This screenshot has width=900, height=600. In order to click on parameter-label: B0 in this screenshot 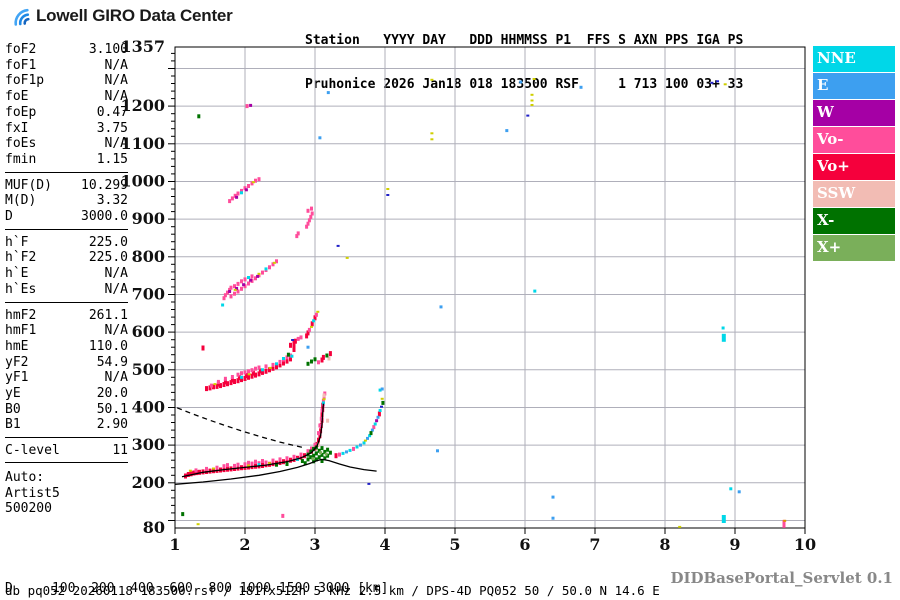, I will do `click(13, 409)`.